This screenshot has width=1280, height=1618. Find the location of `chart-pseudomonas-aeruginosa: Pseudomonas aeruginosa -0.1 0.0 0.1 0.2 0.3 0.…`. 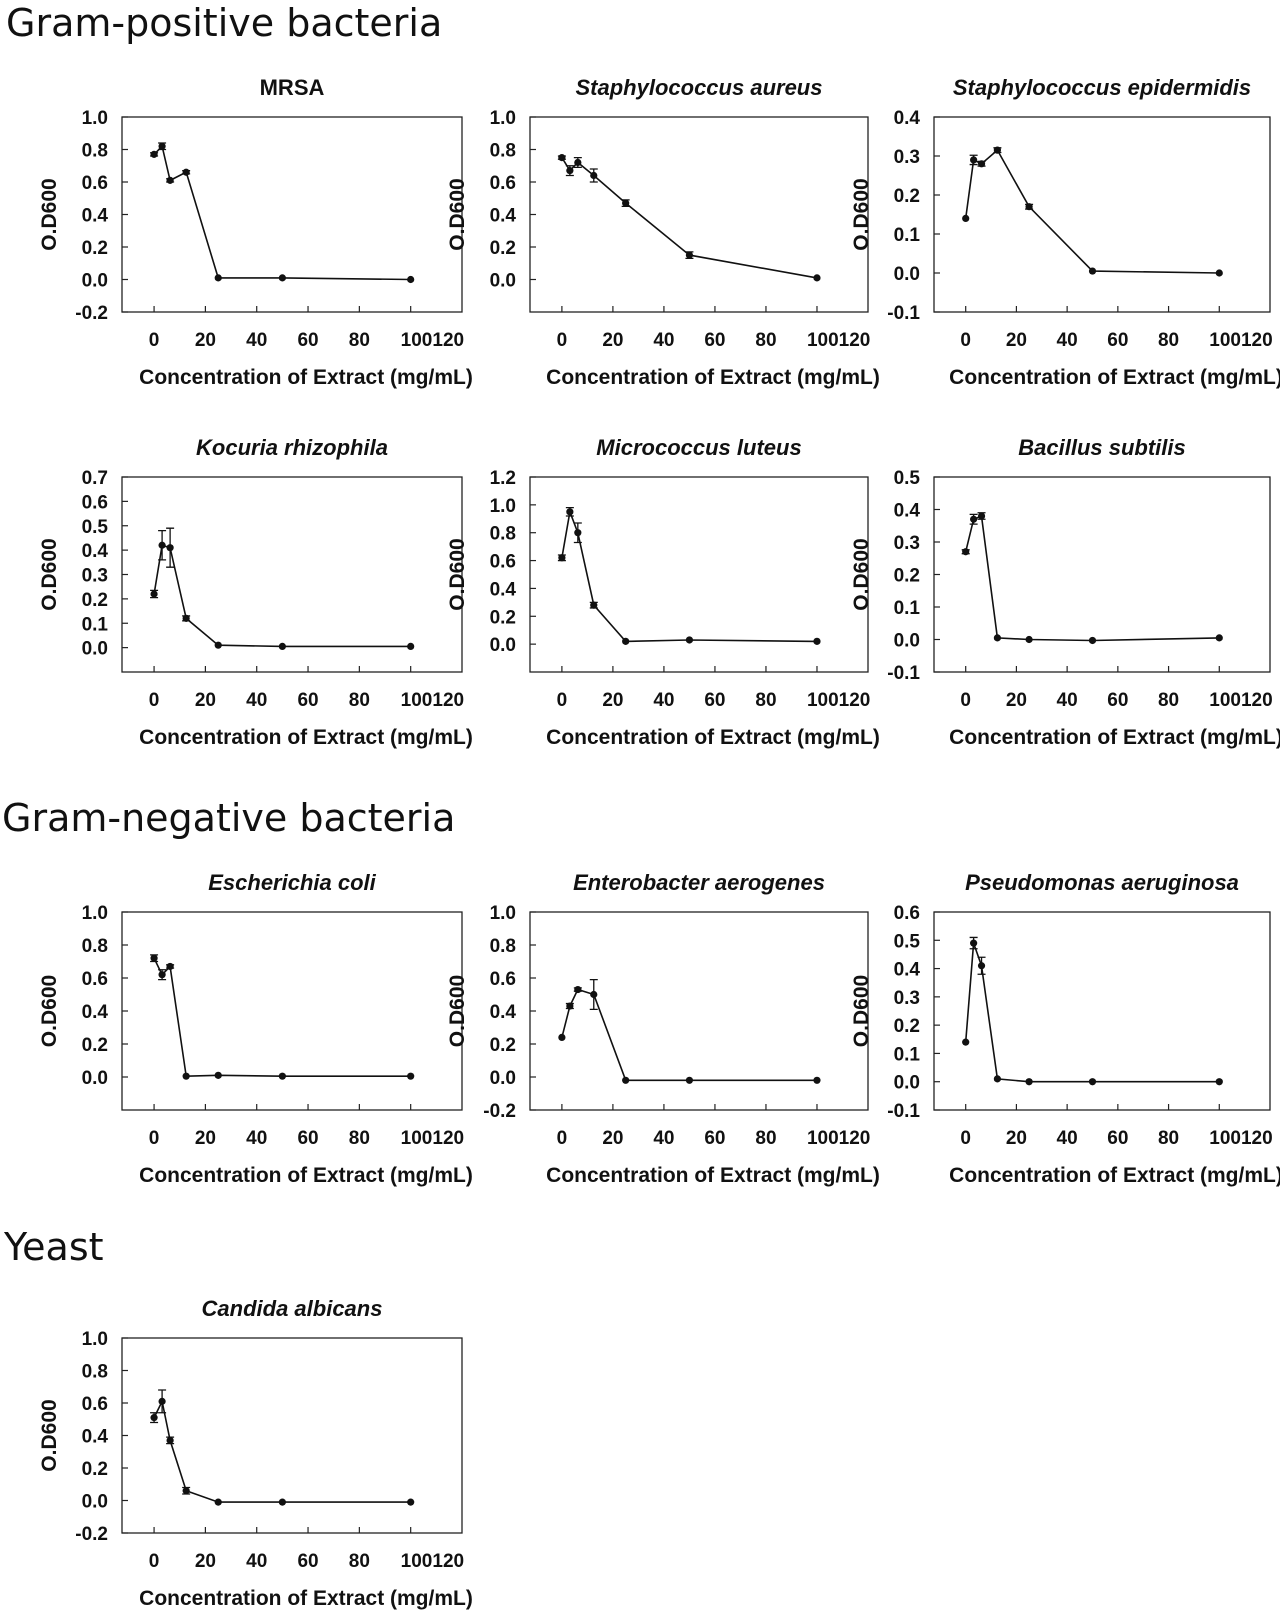

chart-pseudomonas-aeruginosa: Pseudomonas aeruginosa -0.1 0.0 0.1 0.2 0.3 0.… is located at coordinates (1065, 1028).